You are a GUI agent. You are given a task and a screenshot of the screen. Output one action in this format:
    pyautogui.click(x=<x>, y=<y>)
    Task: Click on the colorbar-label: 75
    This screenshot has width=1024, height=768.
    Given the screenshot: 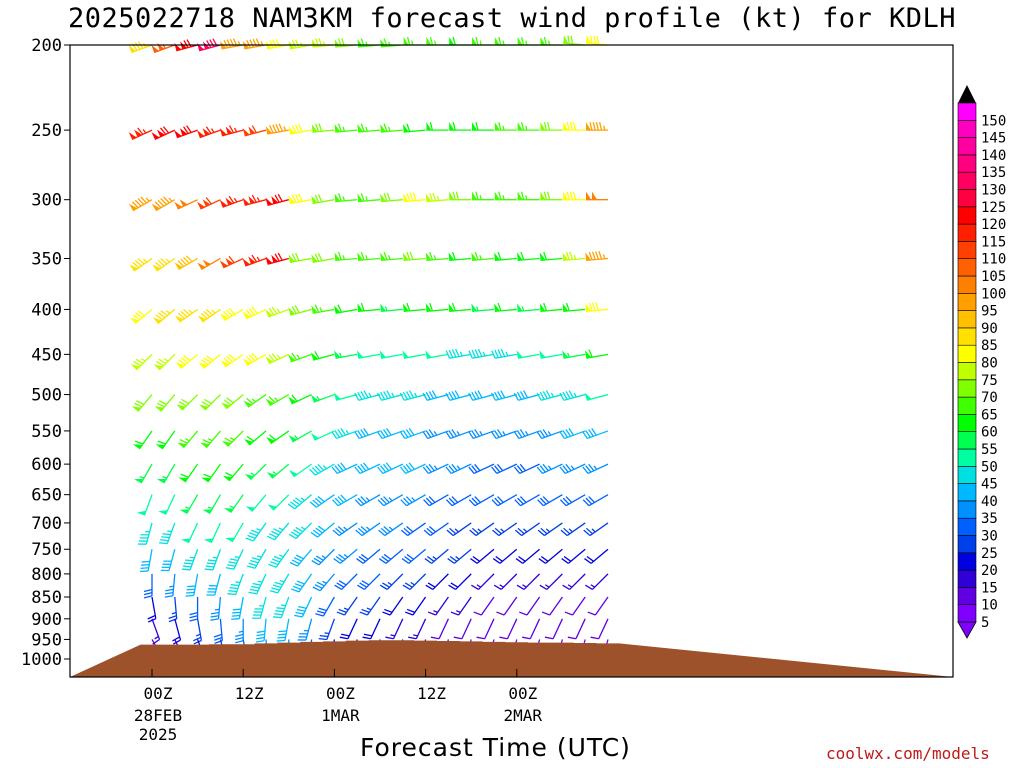 What is the action you would take?
    pyautogui.click(x=989, y=381)
    